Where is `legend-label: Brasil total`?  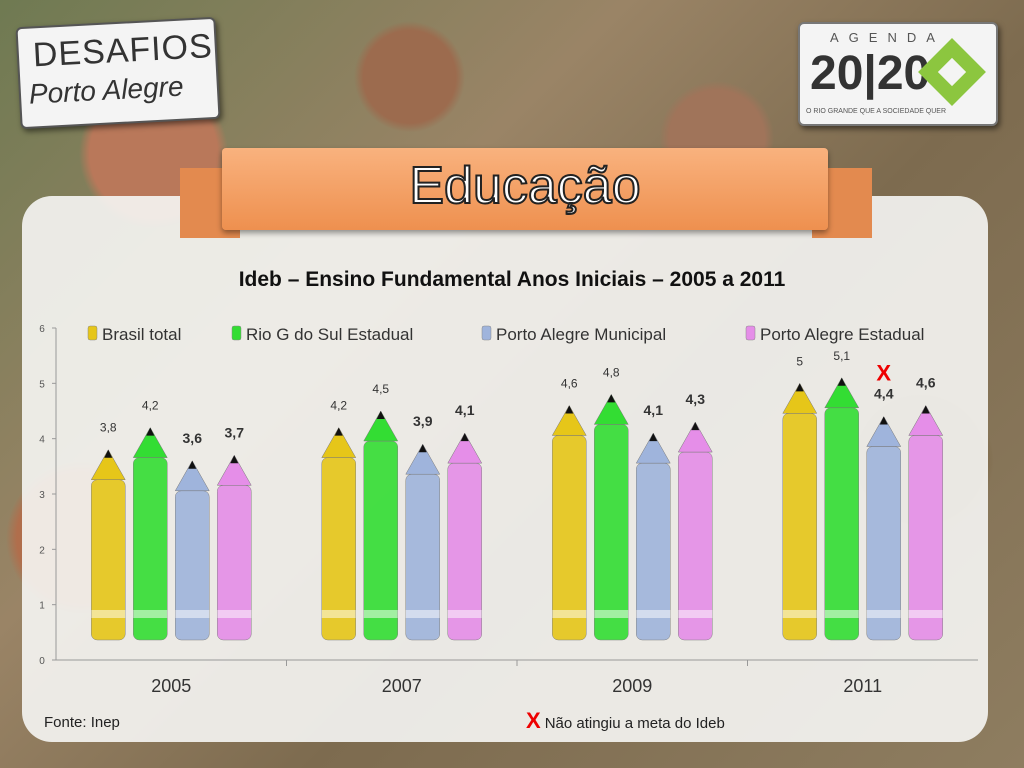
legend-label: Brasil total is located at coordinates (141, 334).